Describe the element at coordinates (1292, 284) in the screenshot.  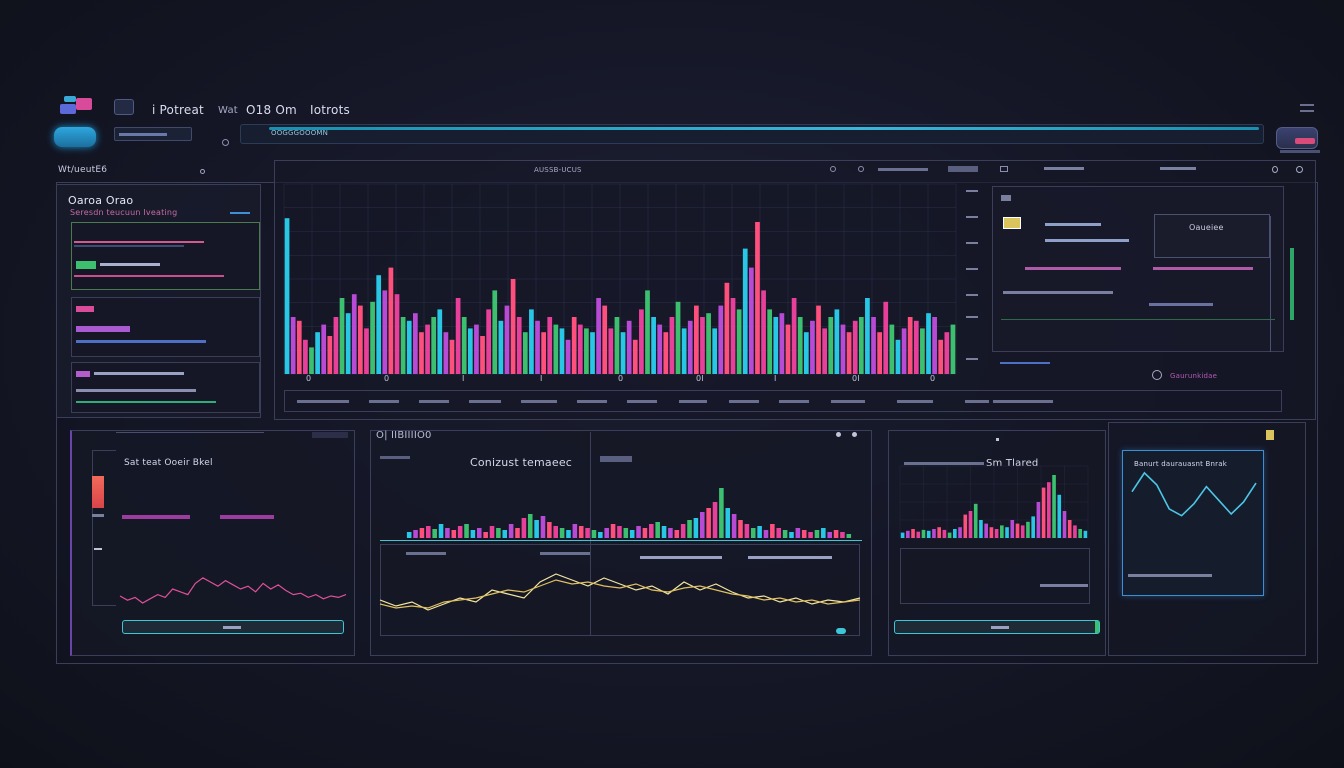
I see `right-scrollbar` at that location.